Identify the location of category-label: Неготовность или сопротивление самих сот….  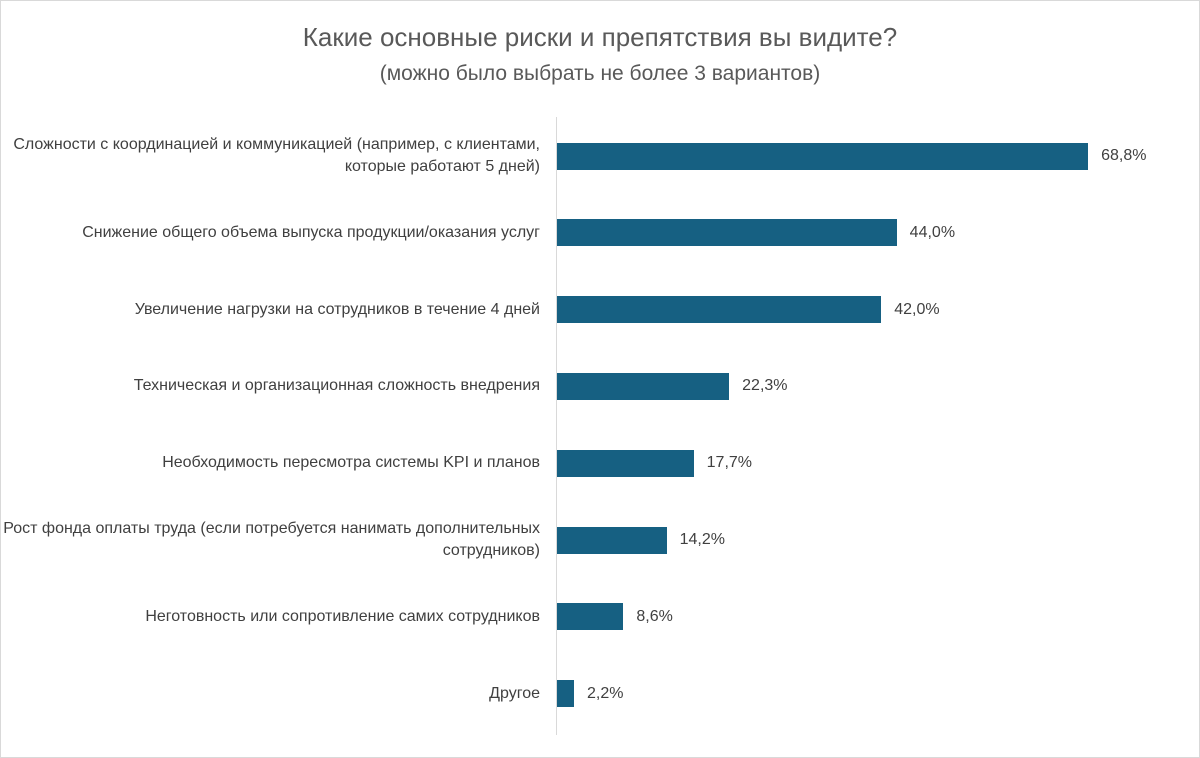
(342, 616).